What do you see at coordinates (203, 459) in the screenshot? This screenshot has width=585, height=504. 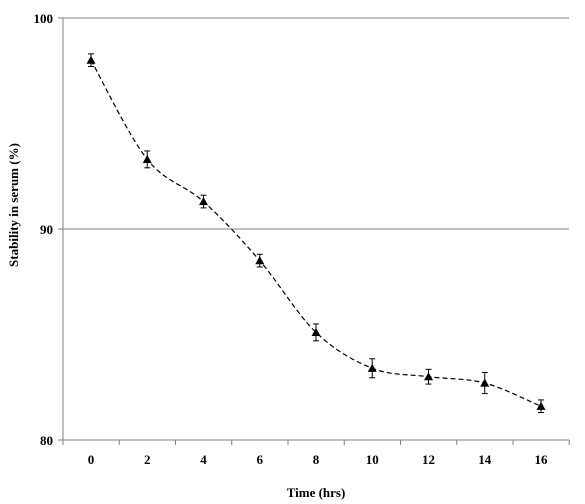 I see `x-tick-label-4: 4` at bounding box center [203, 459].